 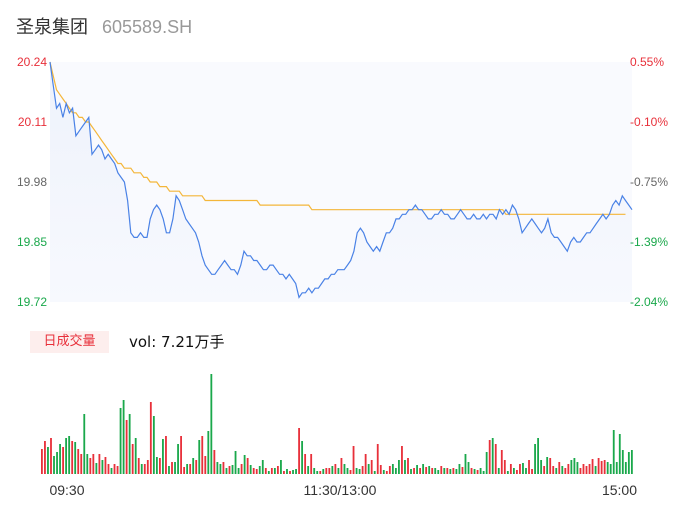 What do you see at coordinates (66, 490) in the screenshot?
I see `time-axis-label: 09:30` at bounding box center [66, 490].